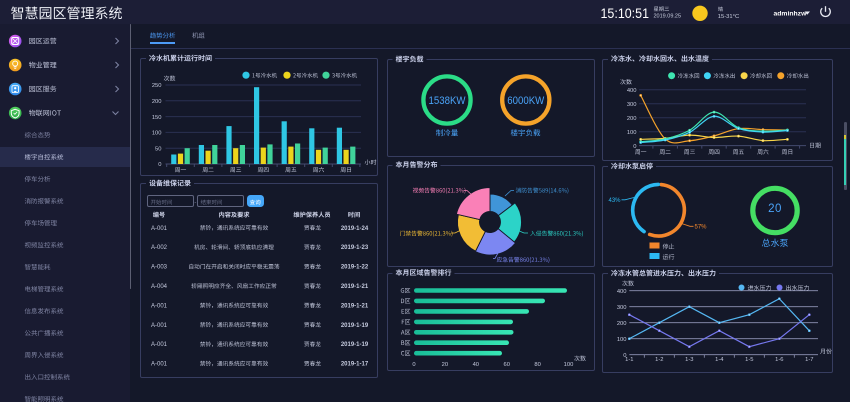 This screenshot has height=402, width=850. Describe the element at coordinates (689, 360) in the screenshot. I see `svg-text: 1-3` at that location.